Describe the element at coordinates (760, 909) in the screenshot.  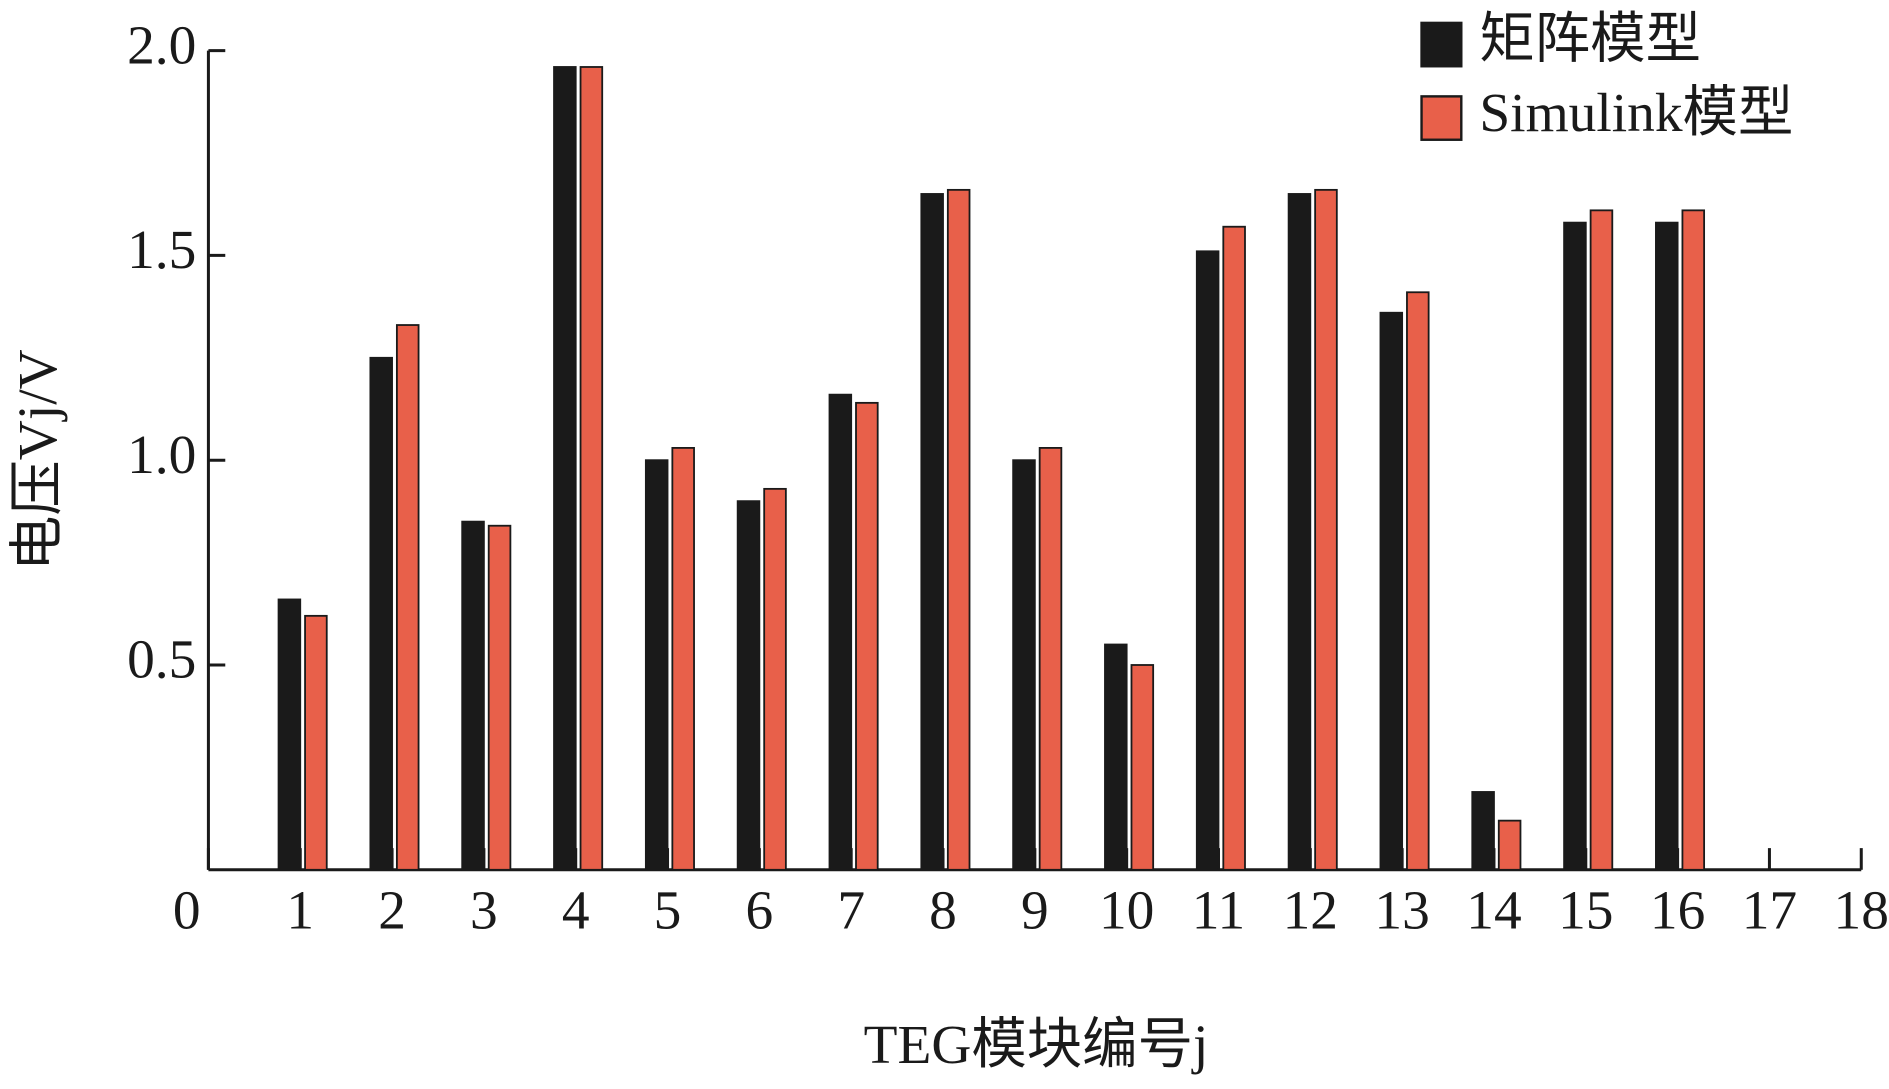
I see `x-tick-label: 6` at that location.